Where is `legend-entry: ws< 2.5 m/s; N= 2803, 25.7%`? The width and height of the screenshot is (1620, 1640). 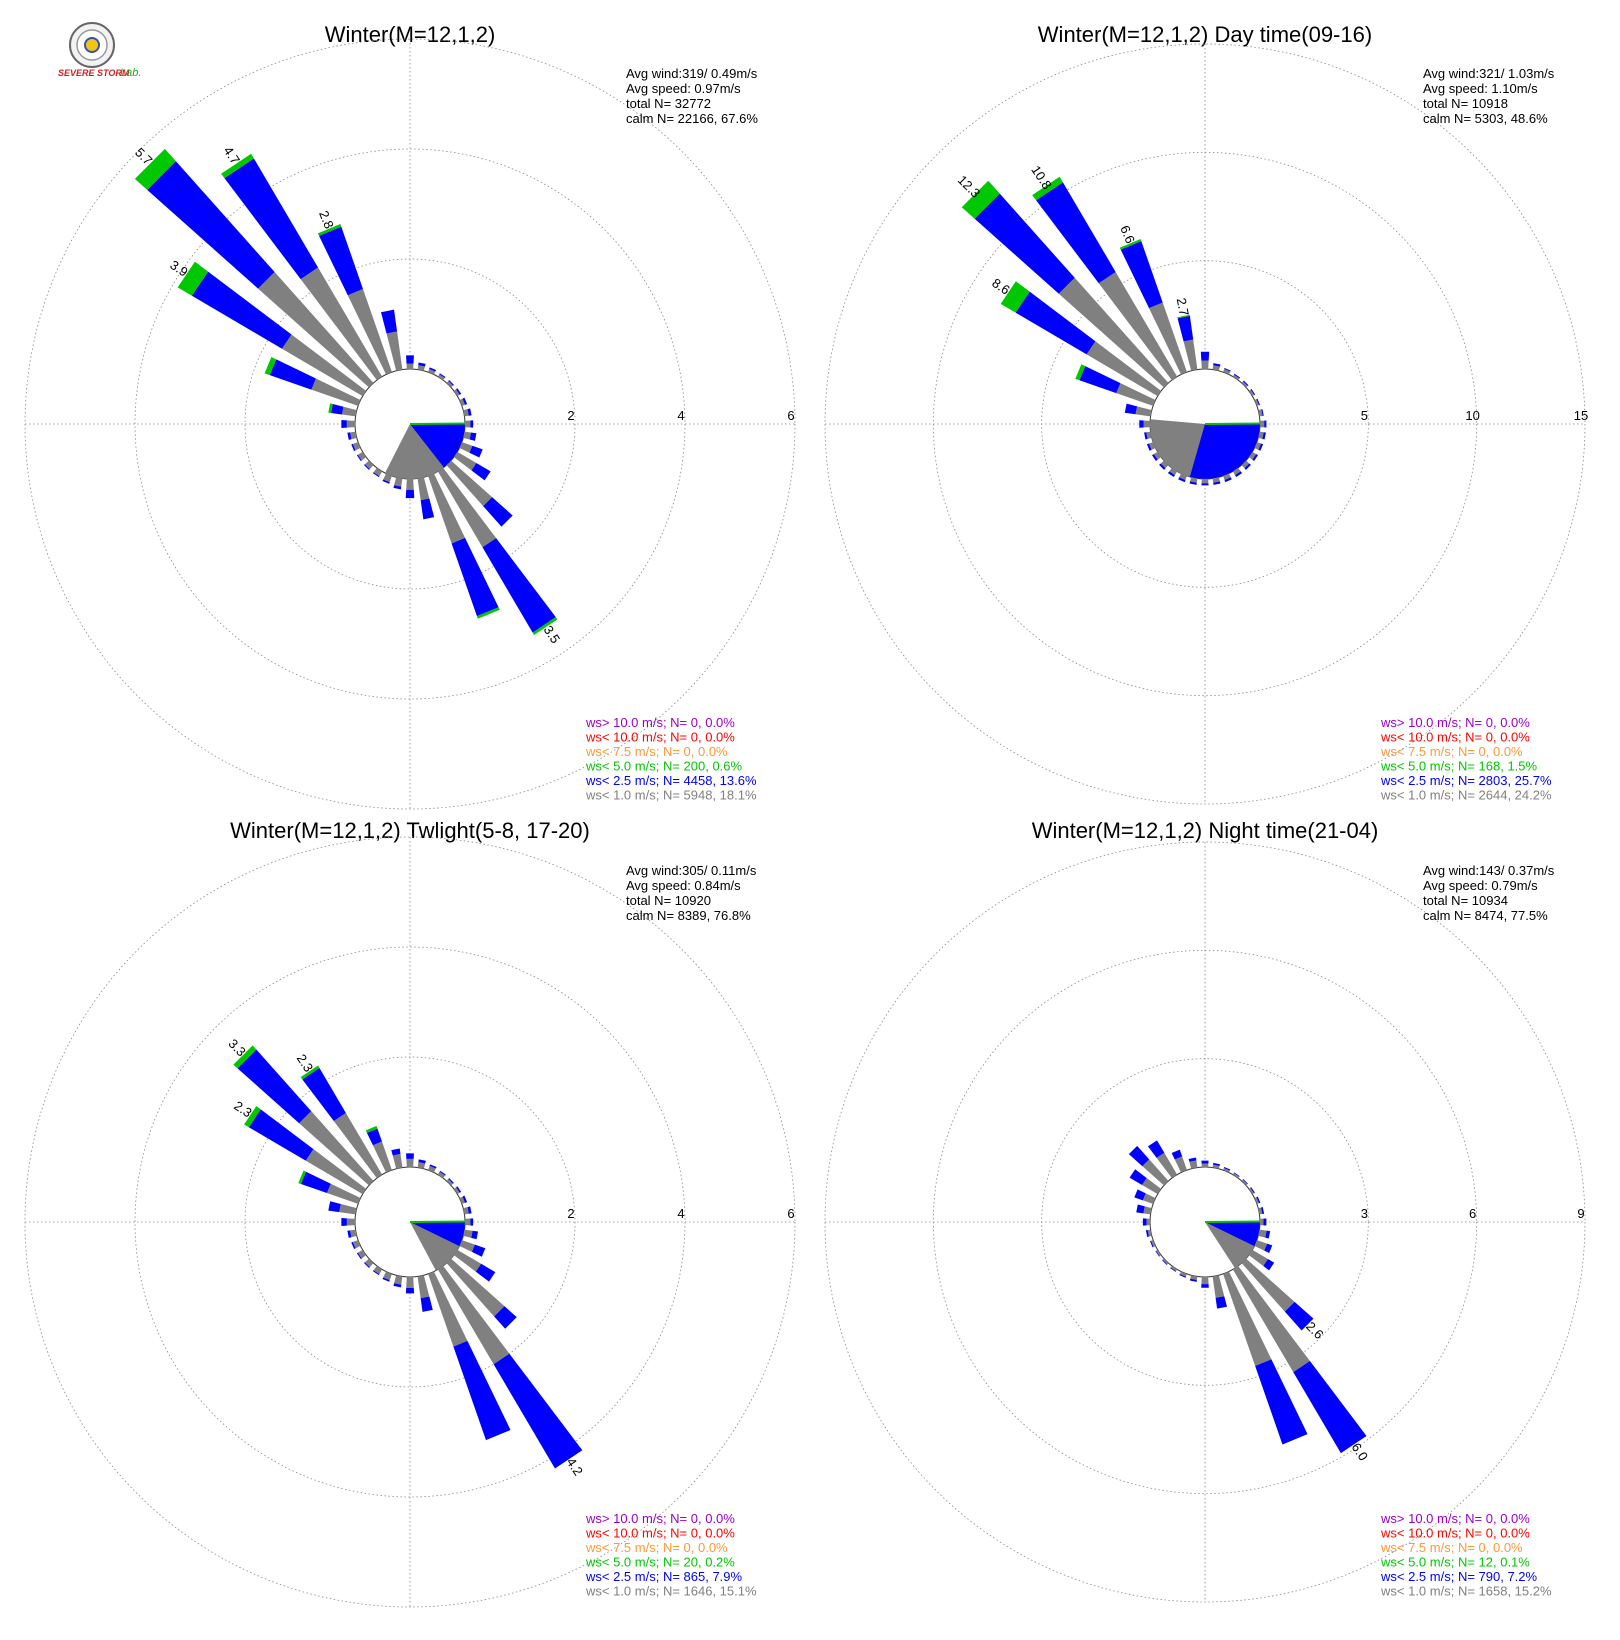
legend-entry: ws< 2.5 m/s; N= 2803, 25.7% is located at coordinates (1466, 780).